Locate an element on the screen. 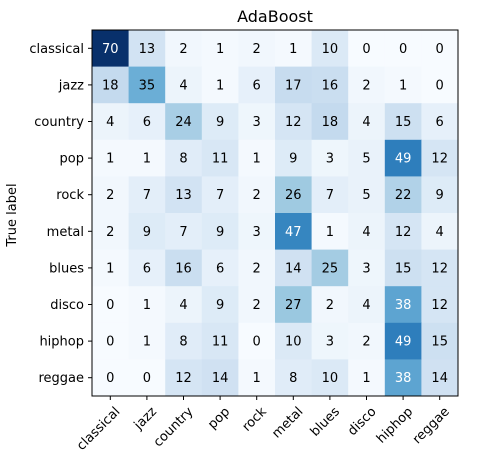  cell-value-label: 10 is located at coordinates (330, 378).